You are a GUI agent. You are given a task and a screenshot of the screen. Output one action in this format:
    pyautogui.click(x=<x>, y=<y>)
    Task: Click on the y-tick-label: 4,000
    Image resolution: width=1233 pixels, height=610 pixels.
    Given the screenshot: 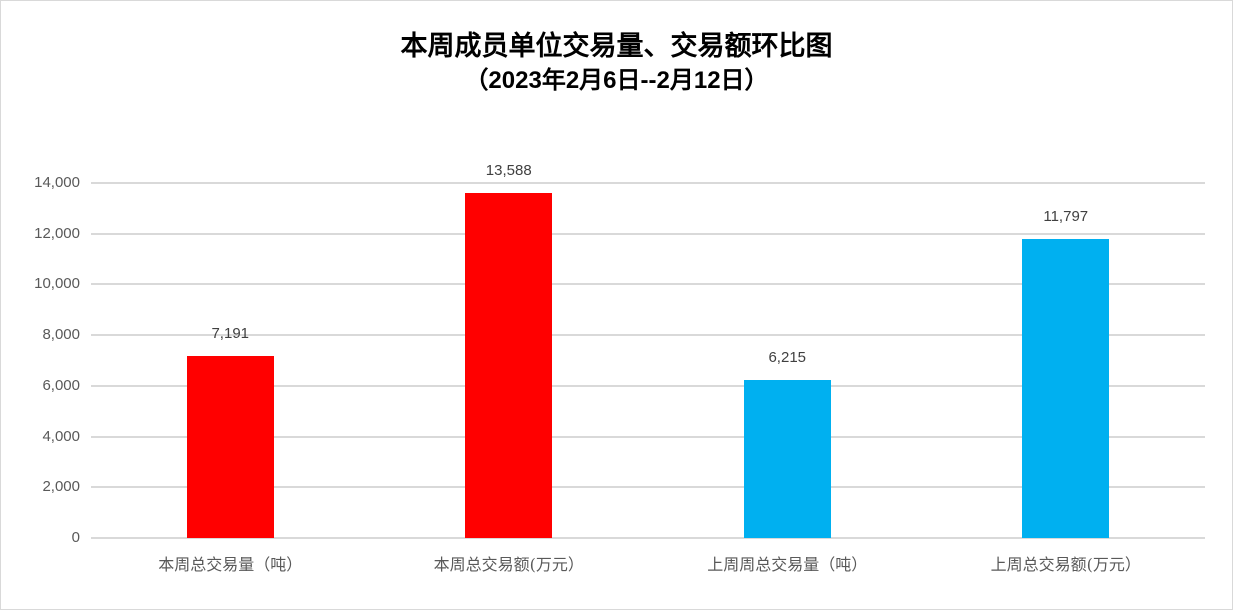 What is the action you would take?
    pyautogui.click(x=61, y=436)
    